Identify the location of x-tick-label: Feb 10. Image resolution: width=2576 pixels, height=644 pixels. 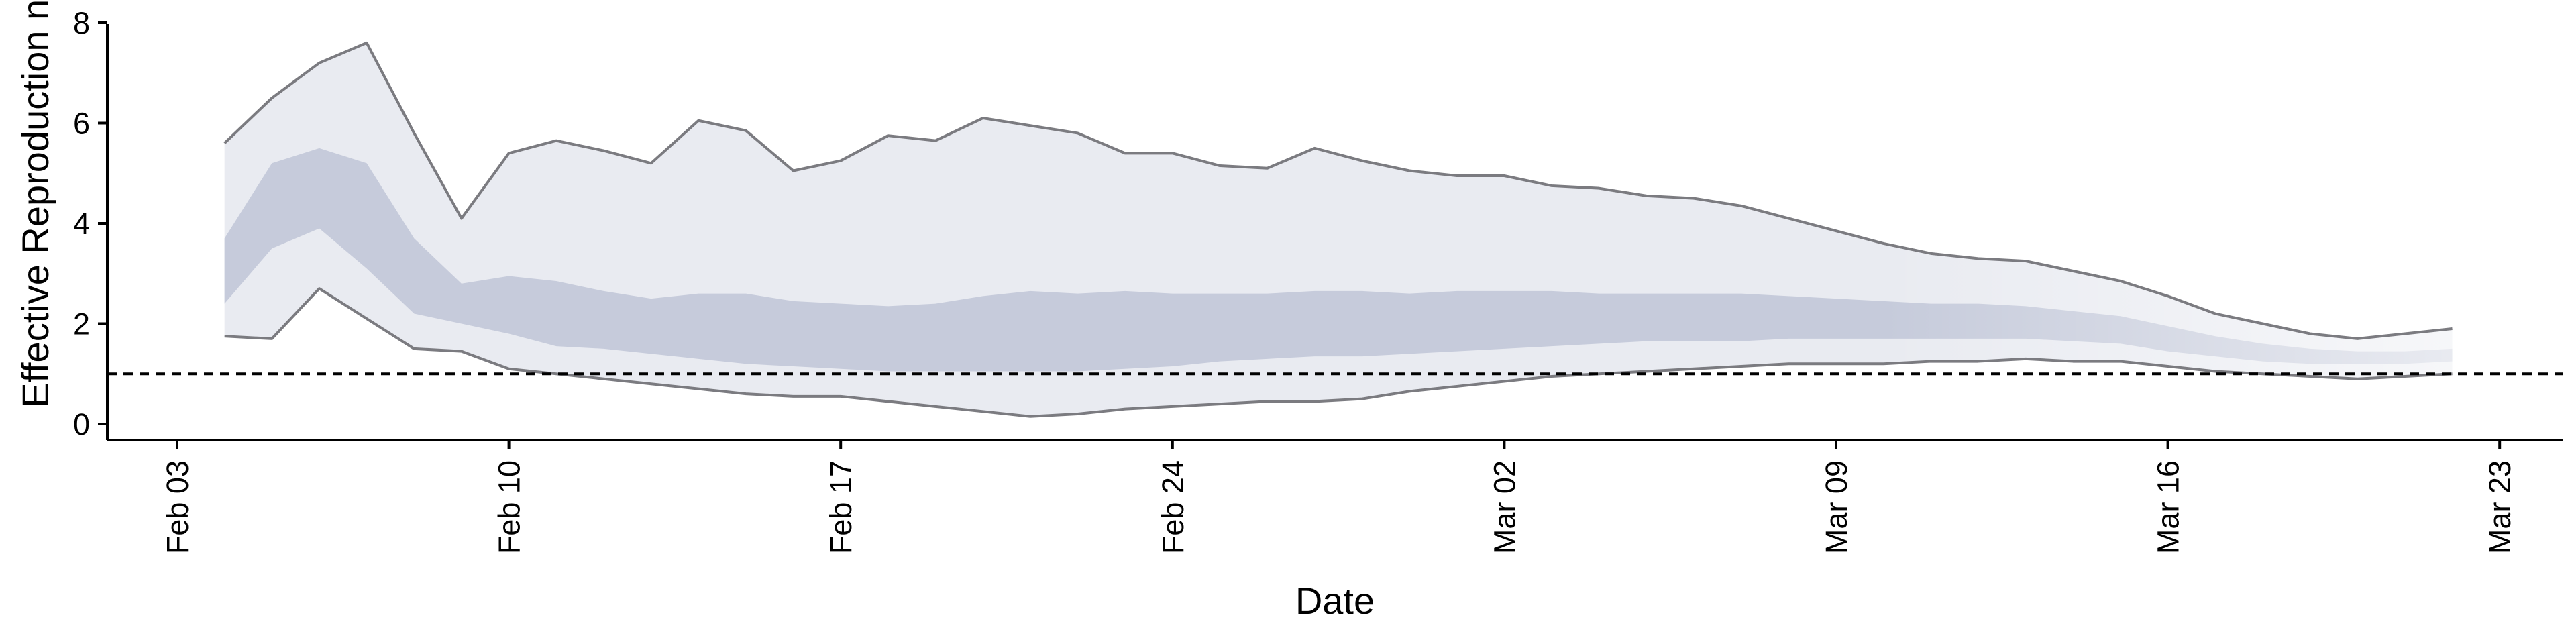
(509, 507).